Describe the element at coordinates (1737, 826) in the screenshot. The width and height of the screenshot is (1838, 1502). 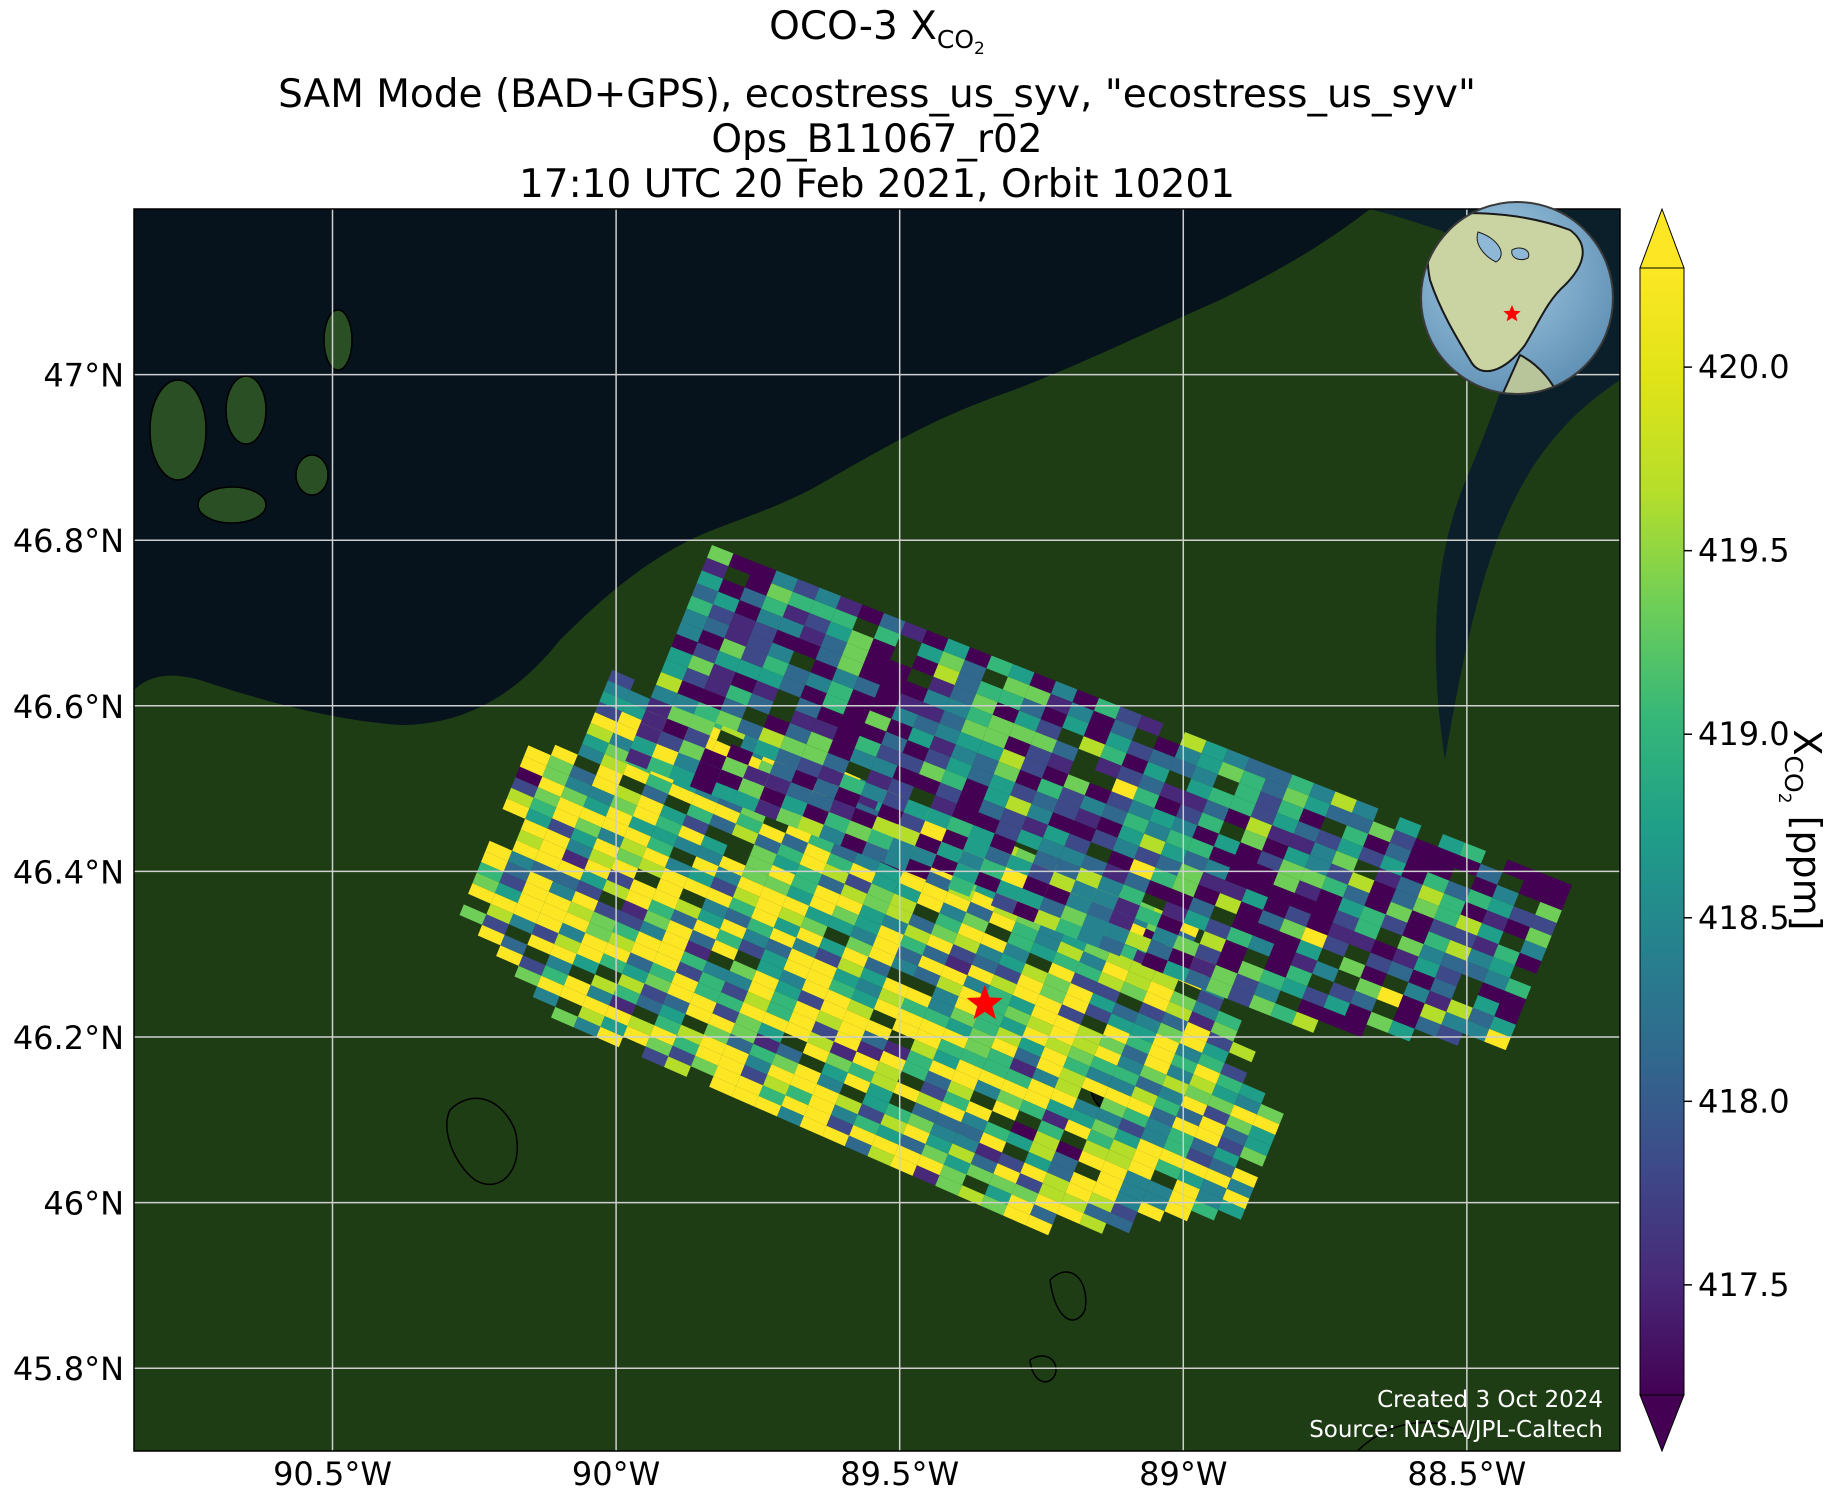
I see `colorbar-ticks: 417.5 418.0 418.5 419.0 419.5 420.0` at that location.